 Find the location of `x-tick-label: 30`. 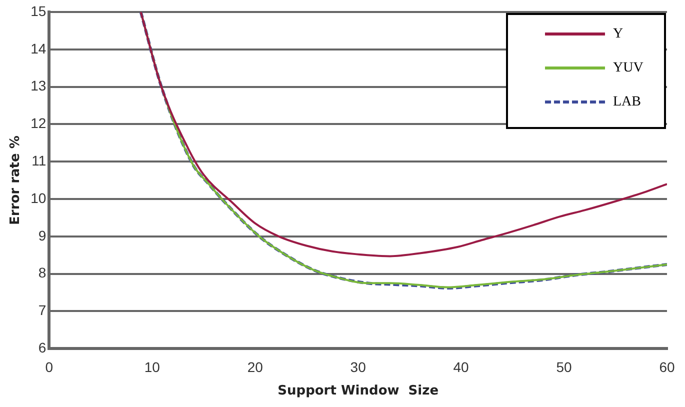

x-tick-label: 30 is located at coordinates (358, 366).